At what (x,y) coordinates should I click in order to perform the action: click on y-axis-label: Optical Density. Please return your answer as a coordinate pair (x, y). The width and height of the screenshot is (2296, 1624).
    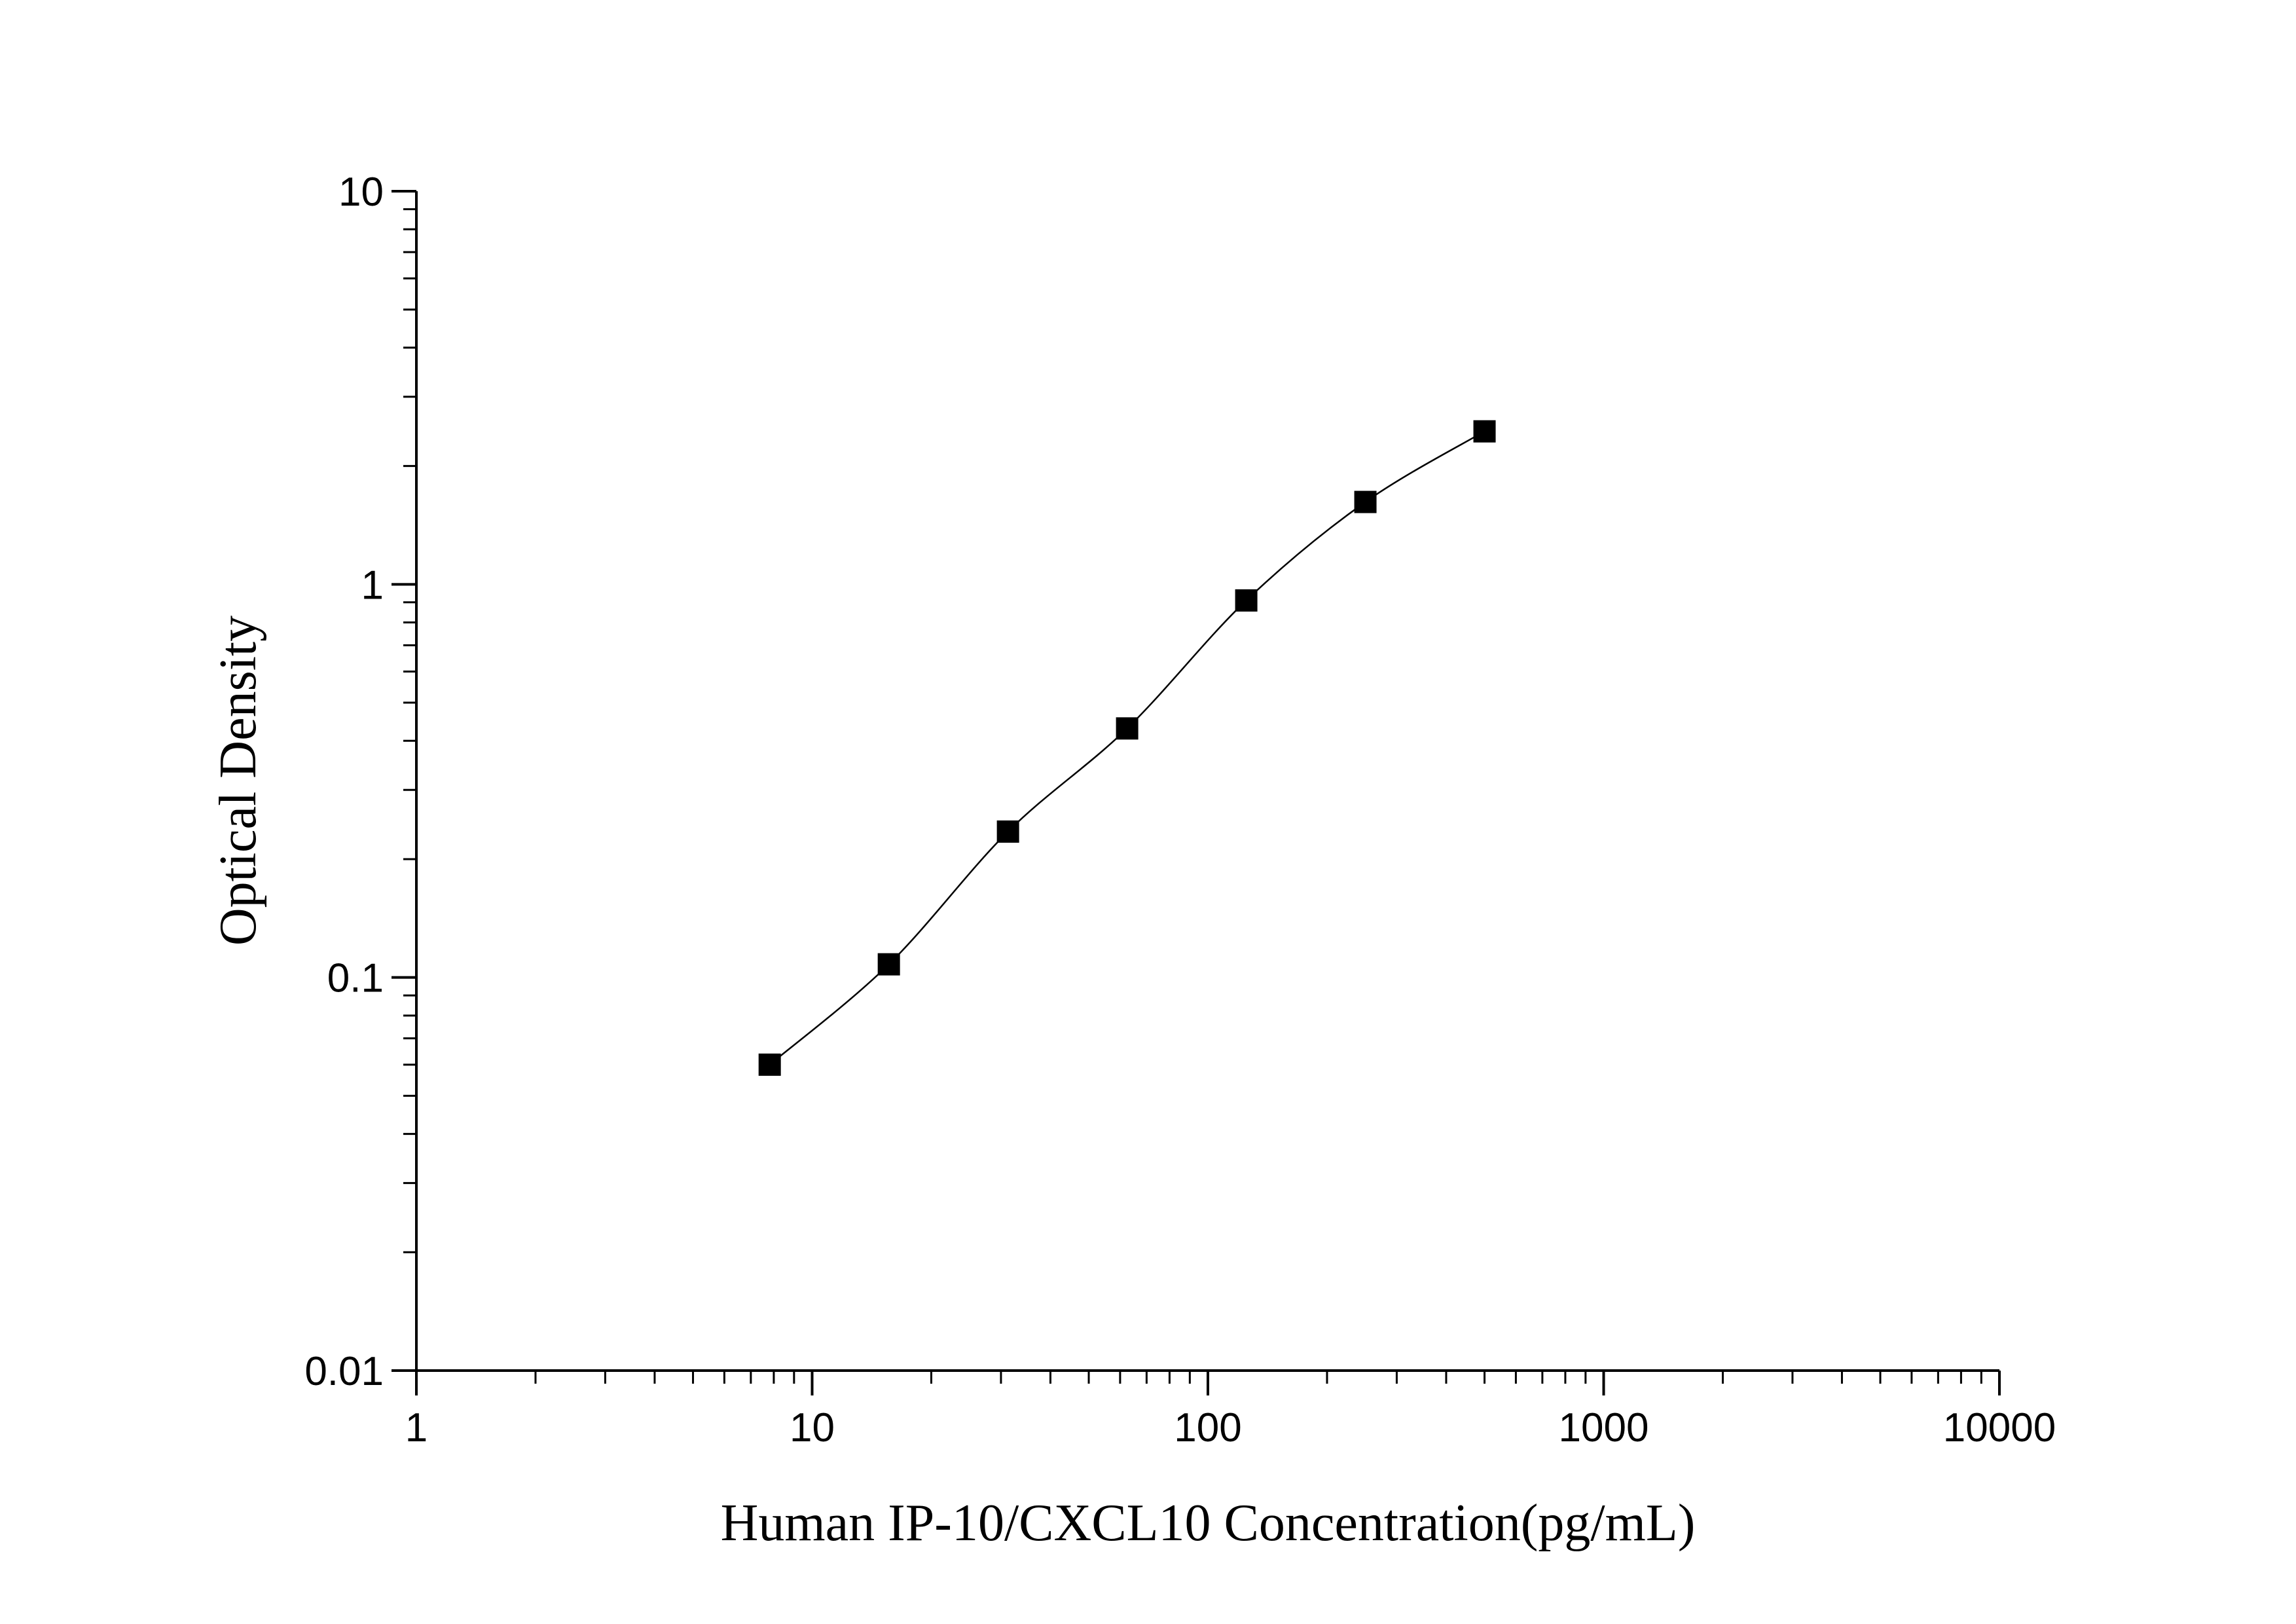
    Looking at the image, I should click on (238, 781).